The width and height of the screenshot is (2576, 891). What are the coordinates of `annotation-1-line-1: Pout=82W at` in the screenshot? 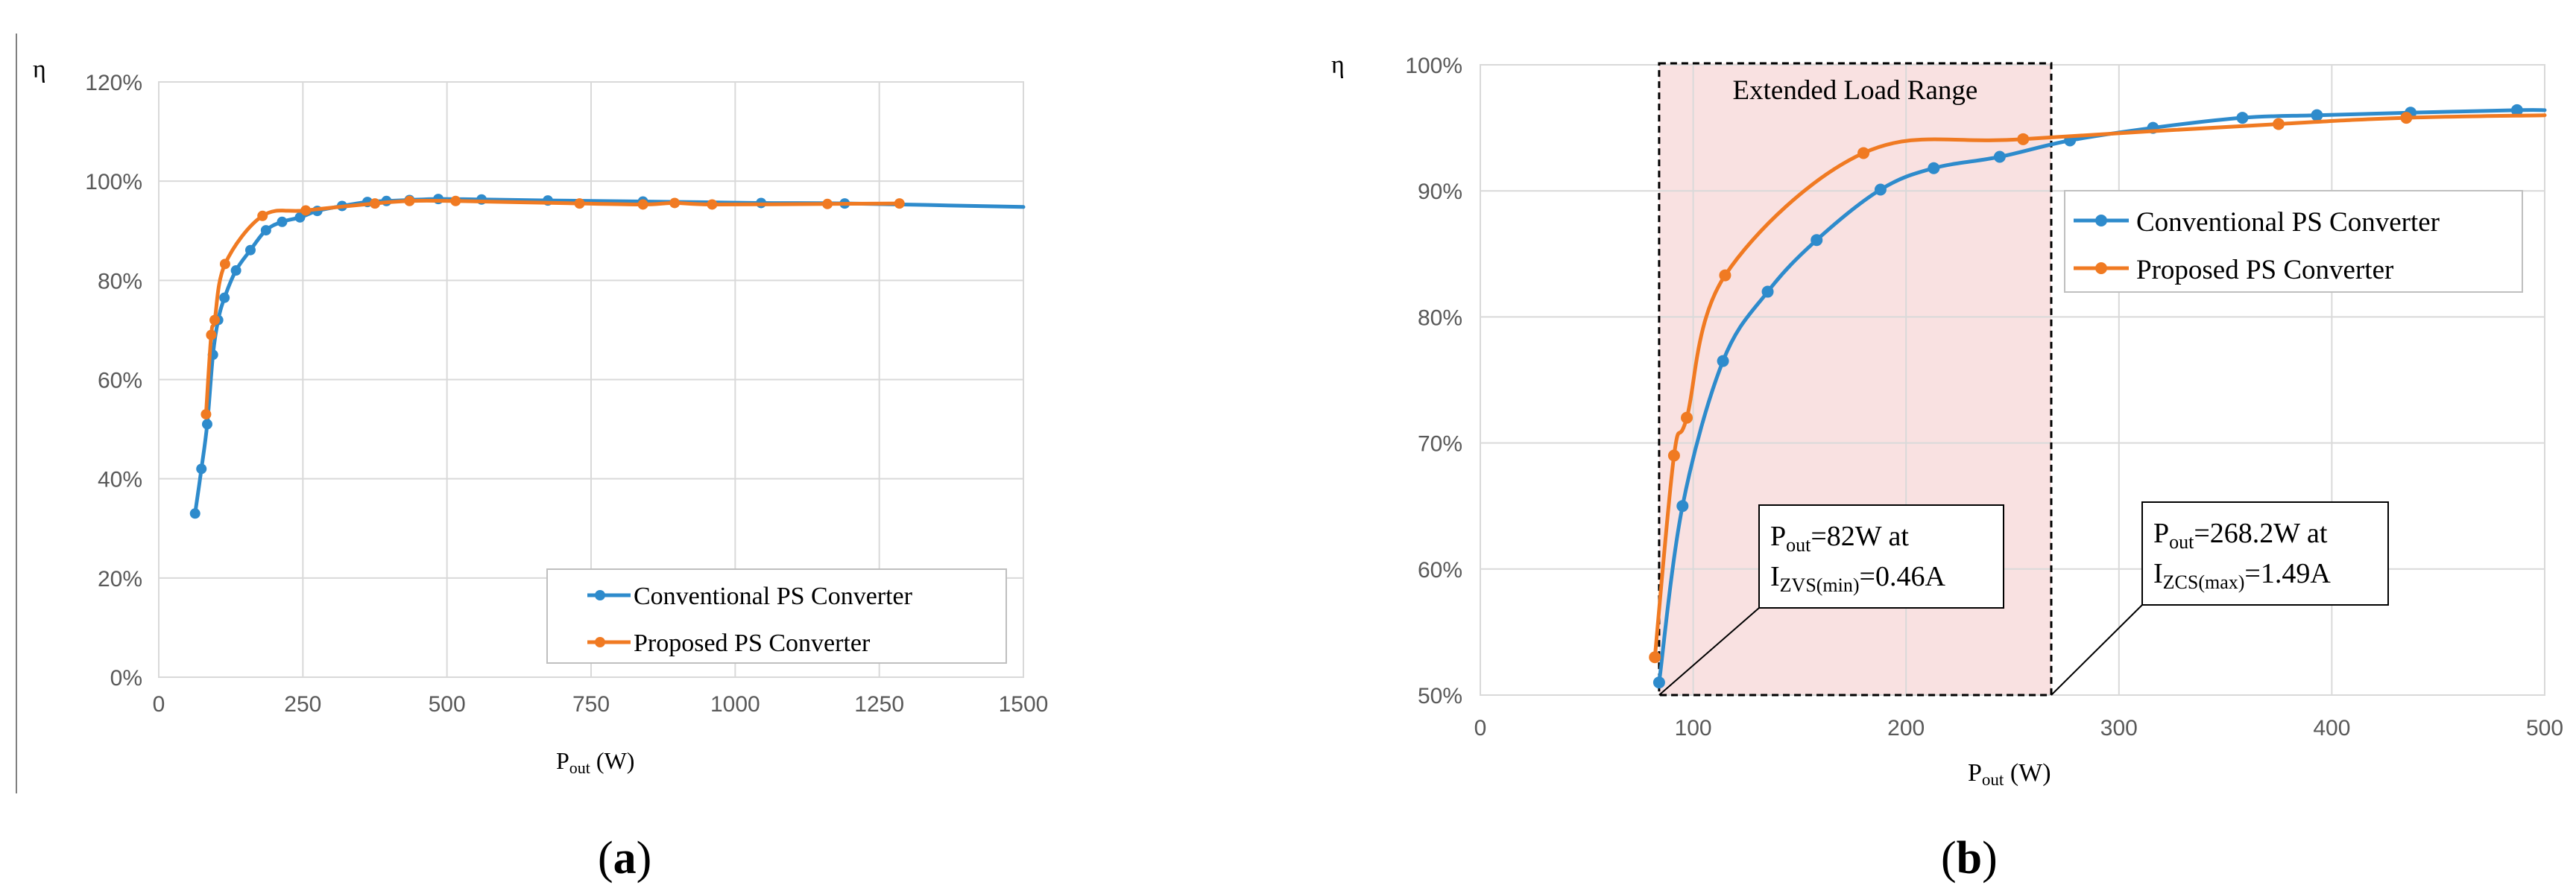 It's located at (1839, 538).